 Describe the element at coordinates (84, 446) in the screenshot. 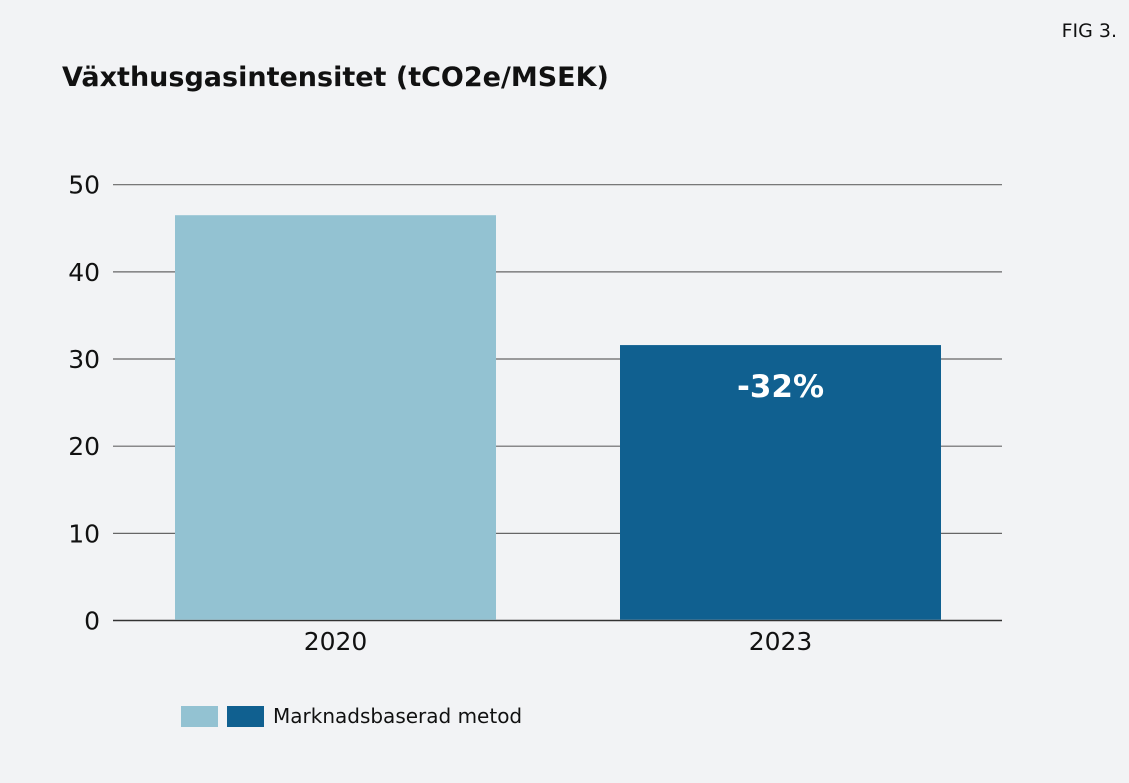

I see `y-tick-label: 20` at that location.